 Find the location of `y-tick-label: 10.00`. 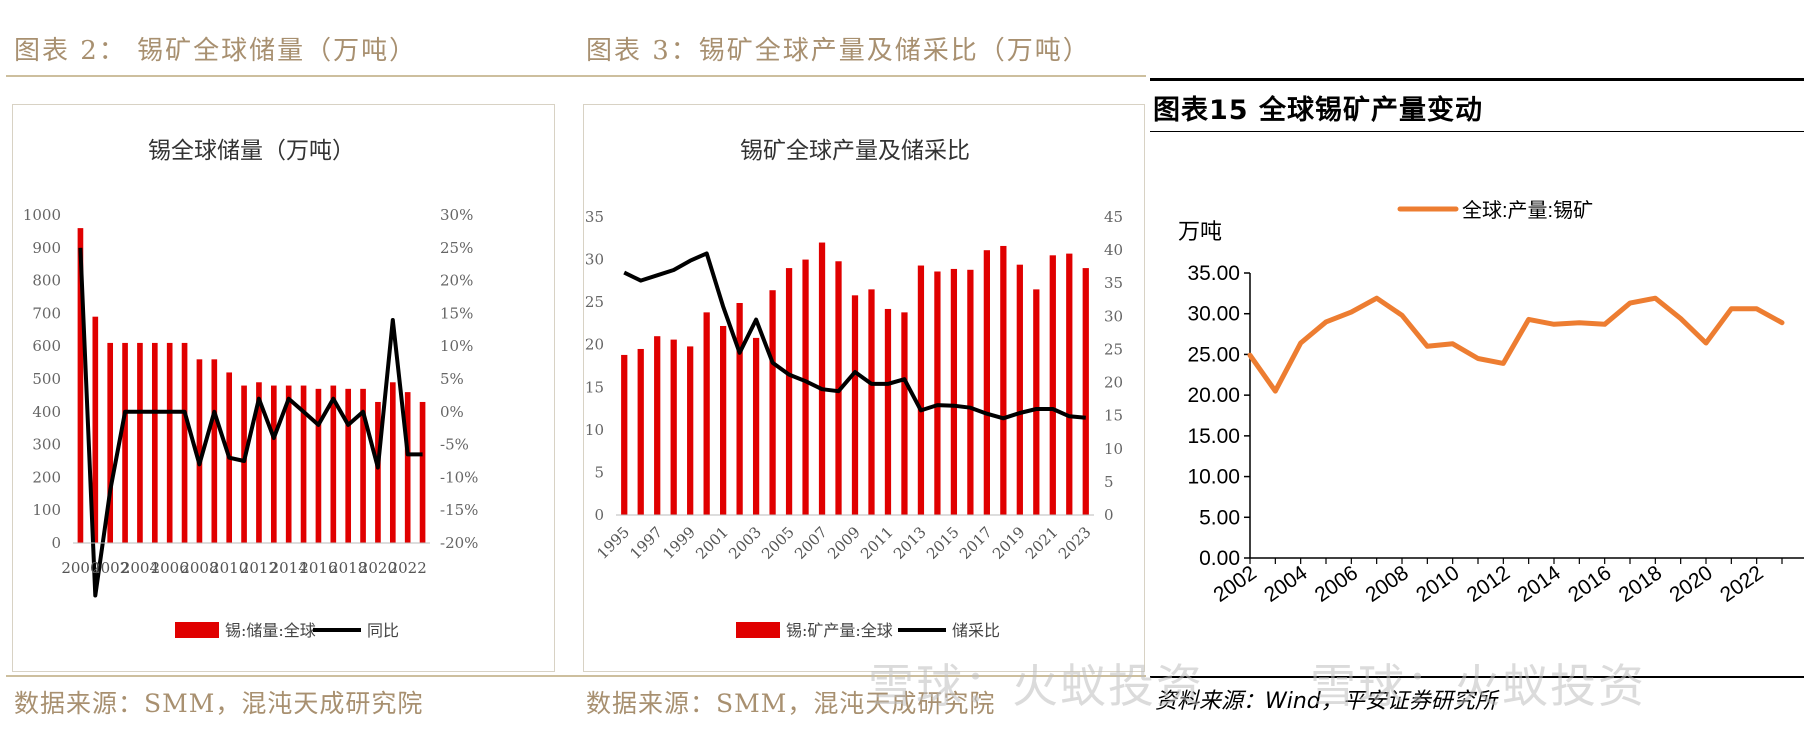

y-tick-label: 10.00 is located at coordinates (1213, 477).